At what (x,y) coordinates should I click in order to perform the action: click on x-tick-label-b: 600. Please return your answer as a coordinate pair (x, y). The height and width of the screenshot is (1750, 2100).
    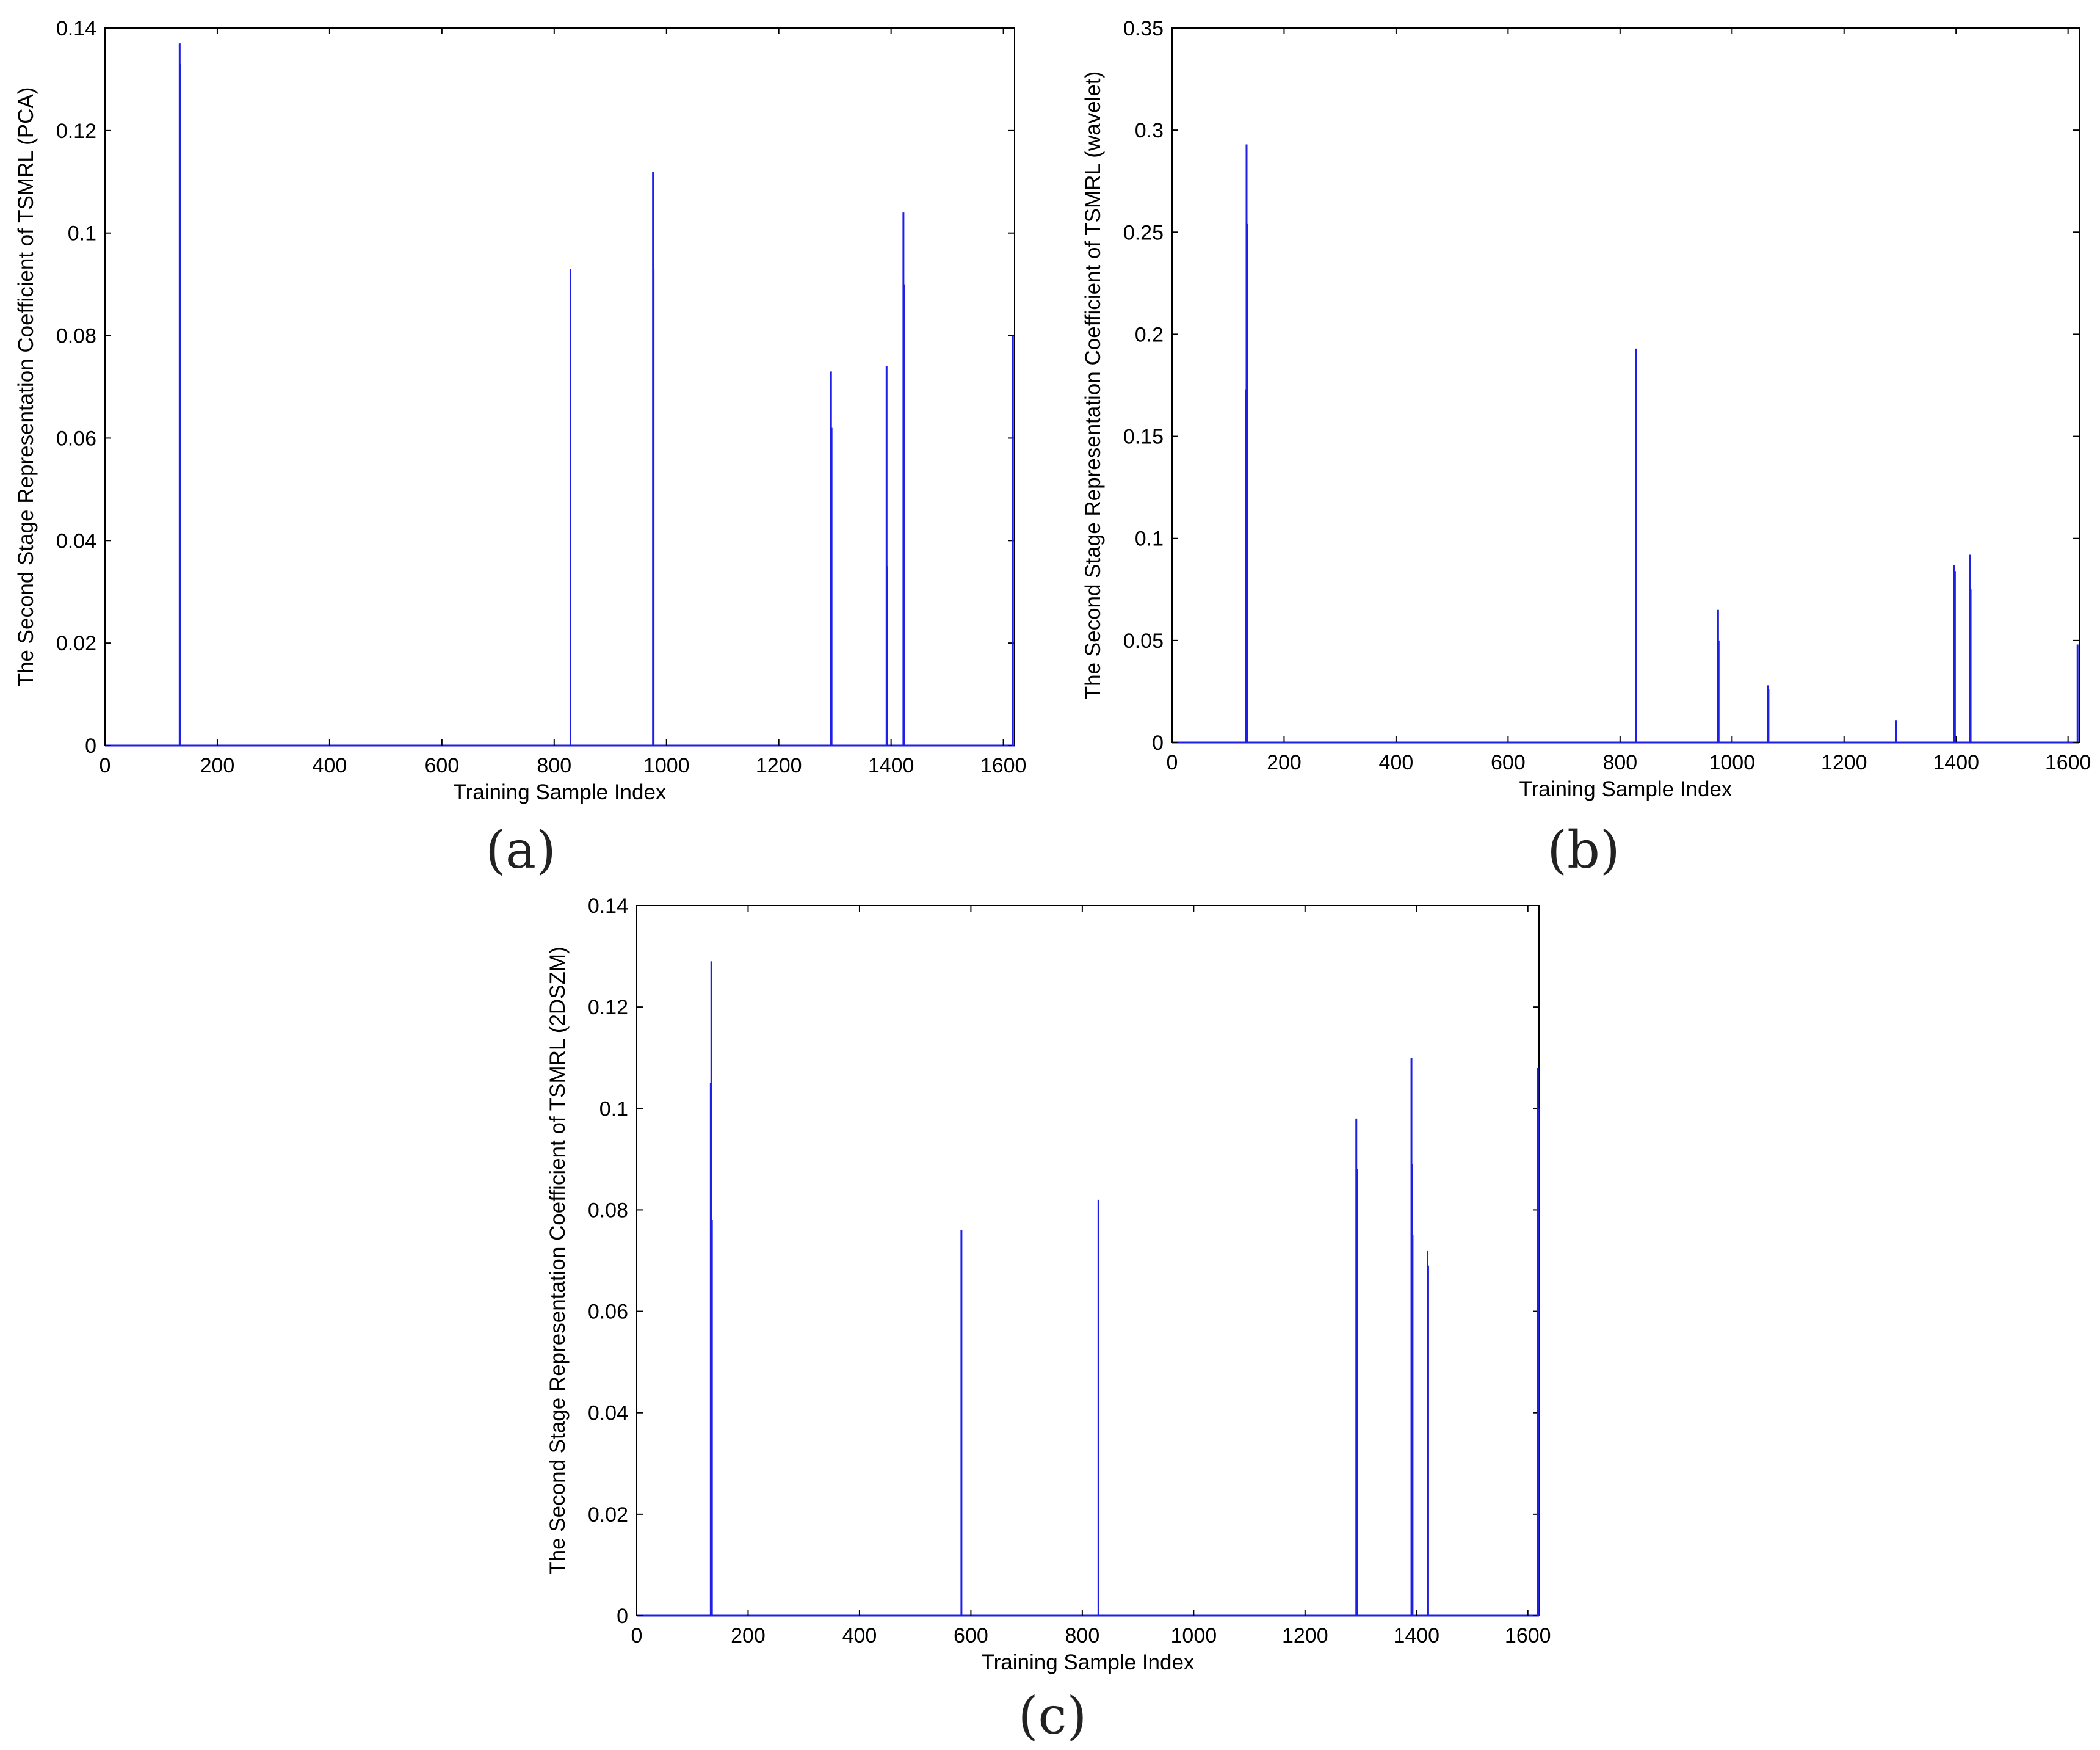
    Looking at the image, I should click on (1508, 762).